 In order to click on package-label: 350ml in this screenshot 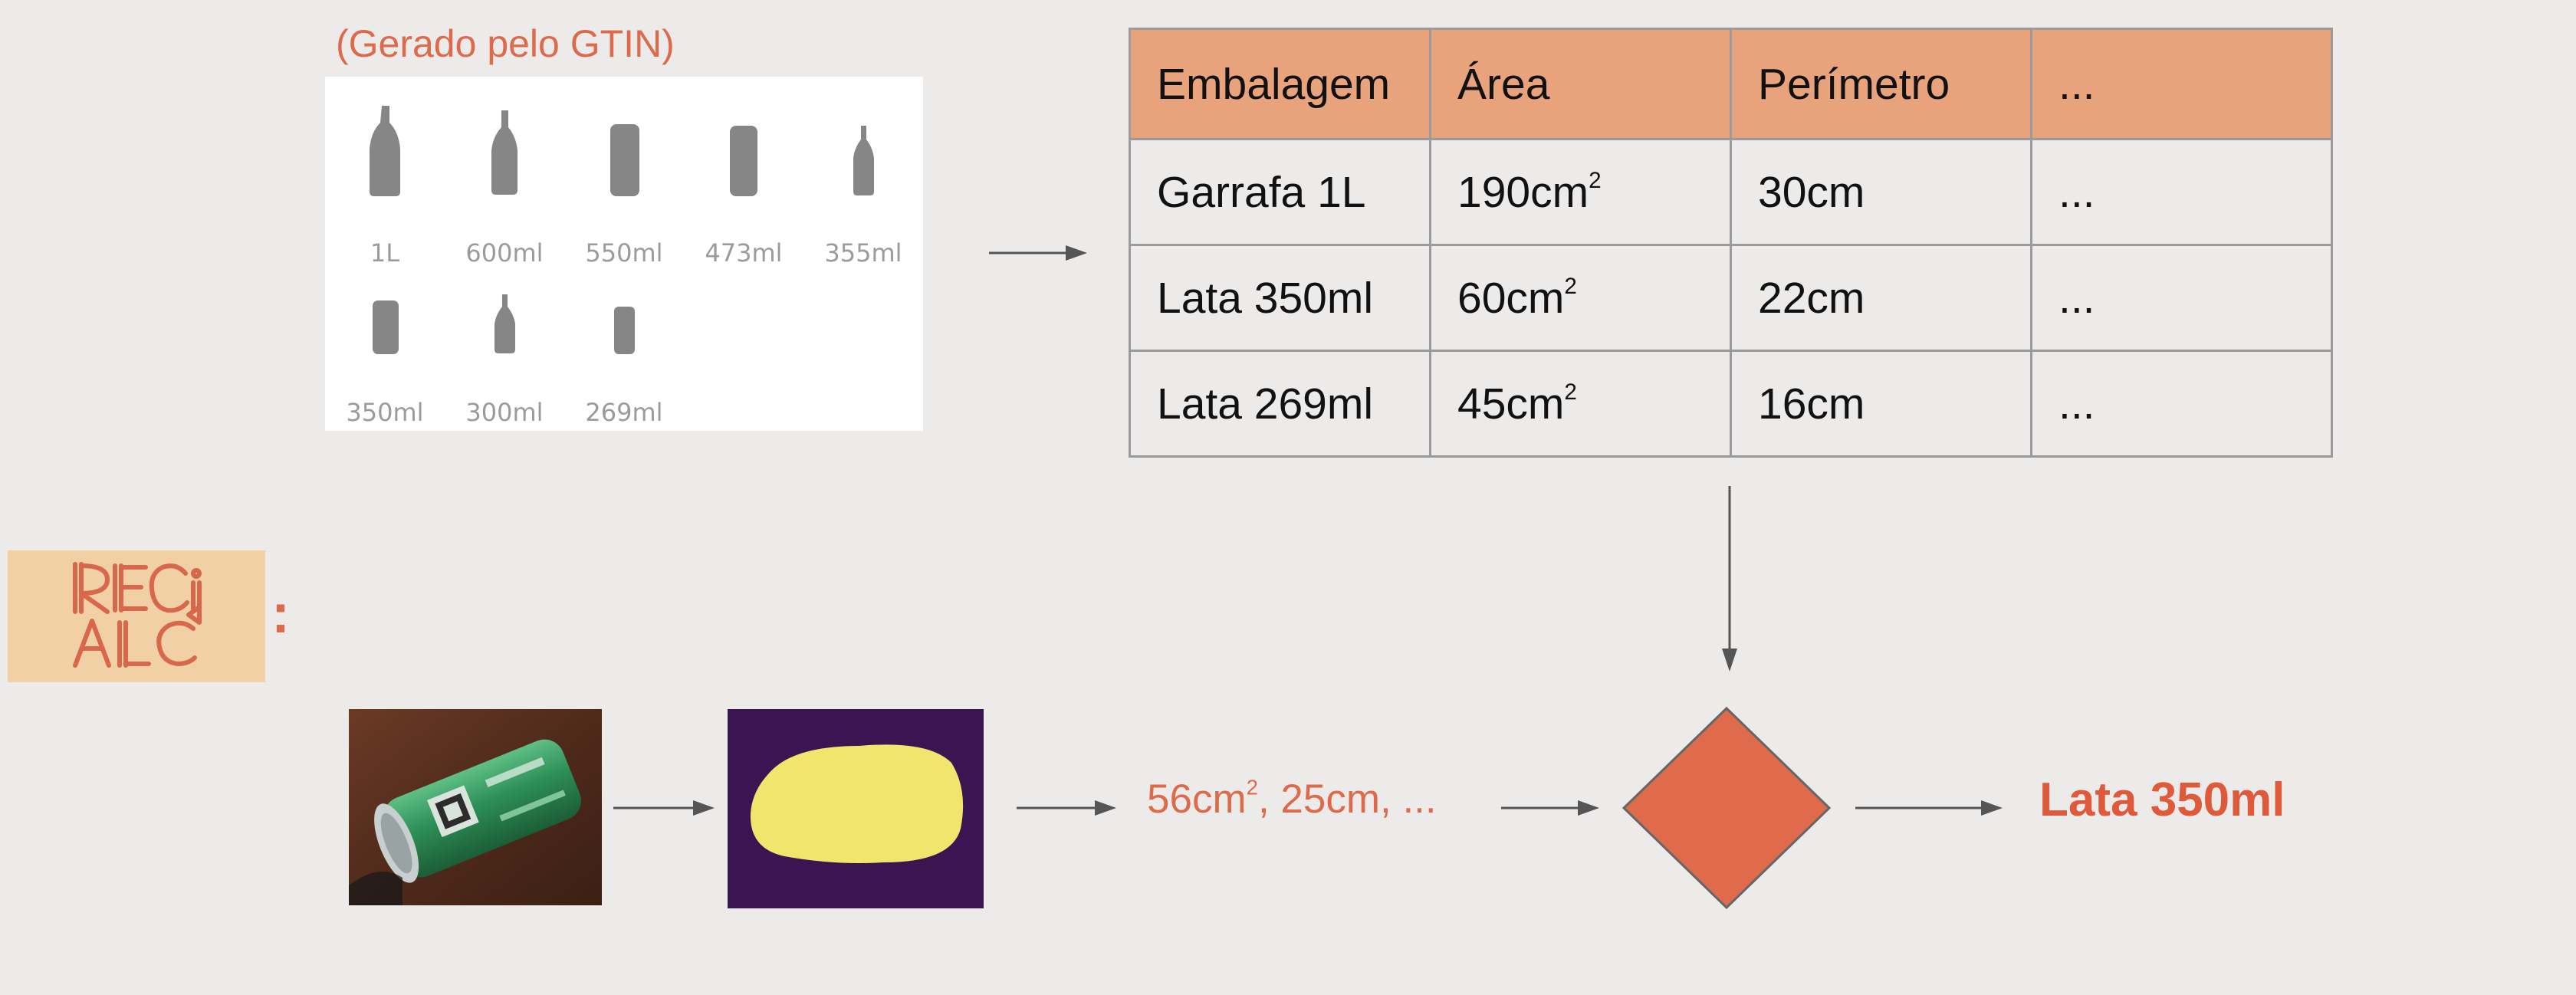, I will do `click(385, 412)`.